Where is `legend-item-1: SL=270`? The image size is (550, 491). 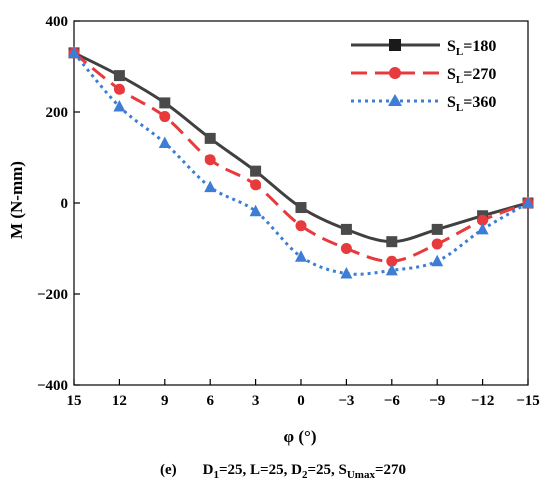
legend-item-1: SL=270 is located at coordinates (423, 76).